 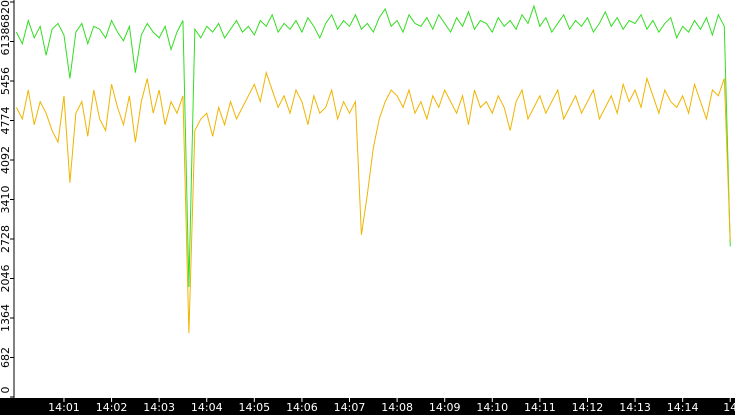 What do you see at coordinates (159, 407) in the screenshot?
I see `x-tick-label: 14:03` at bounding box center [159, 407].